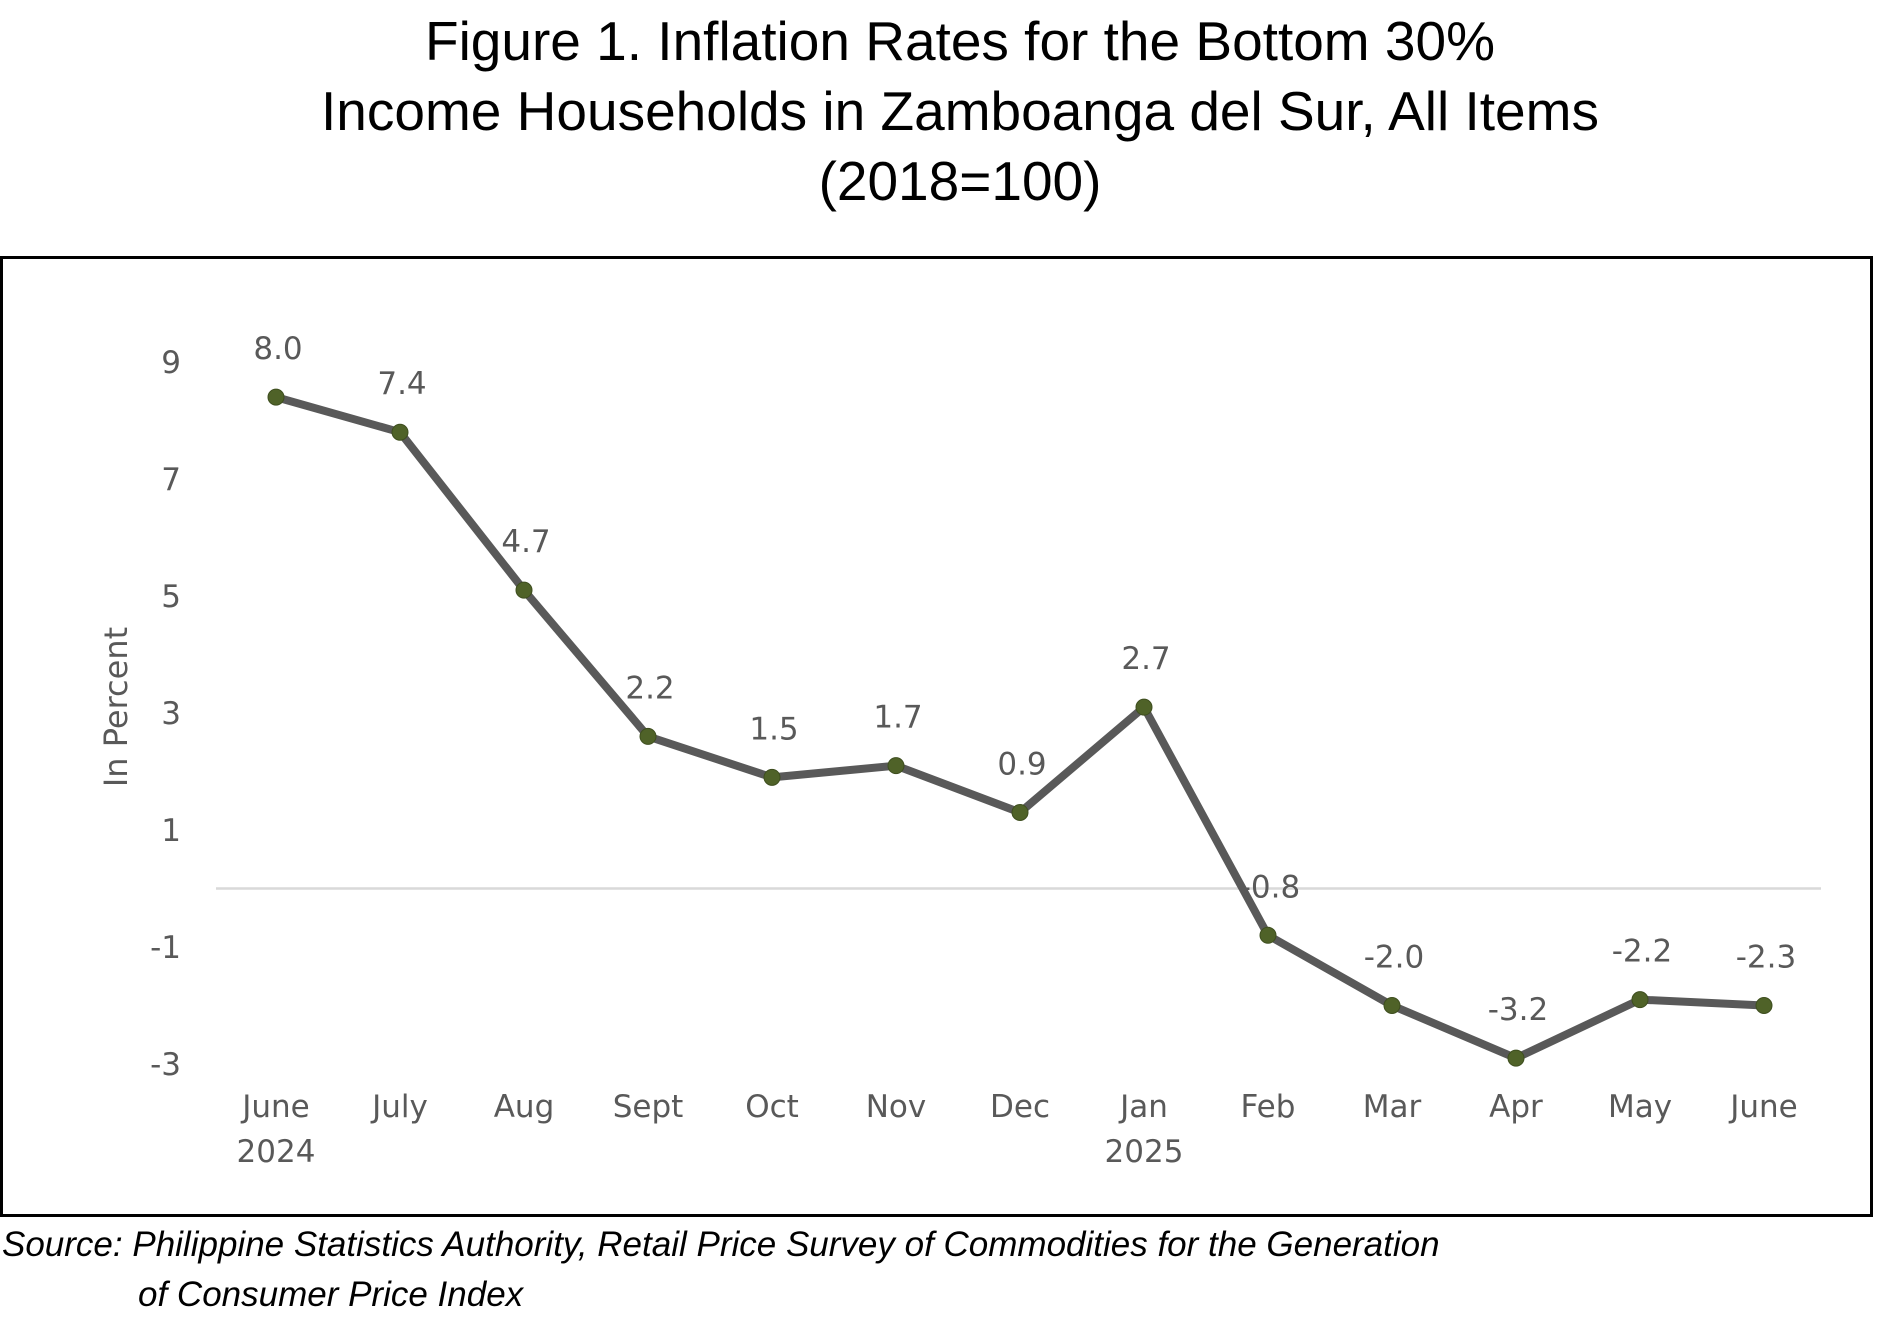 The width and height of the screenshot is (1877, 1320). I want to click on y-axis-label: In Percent, so click(116, 707).